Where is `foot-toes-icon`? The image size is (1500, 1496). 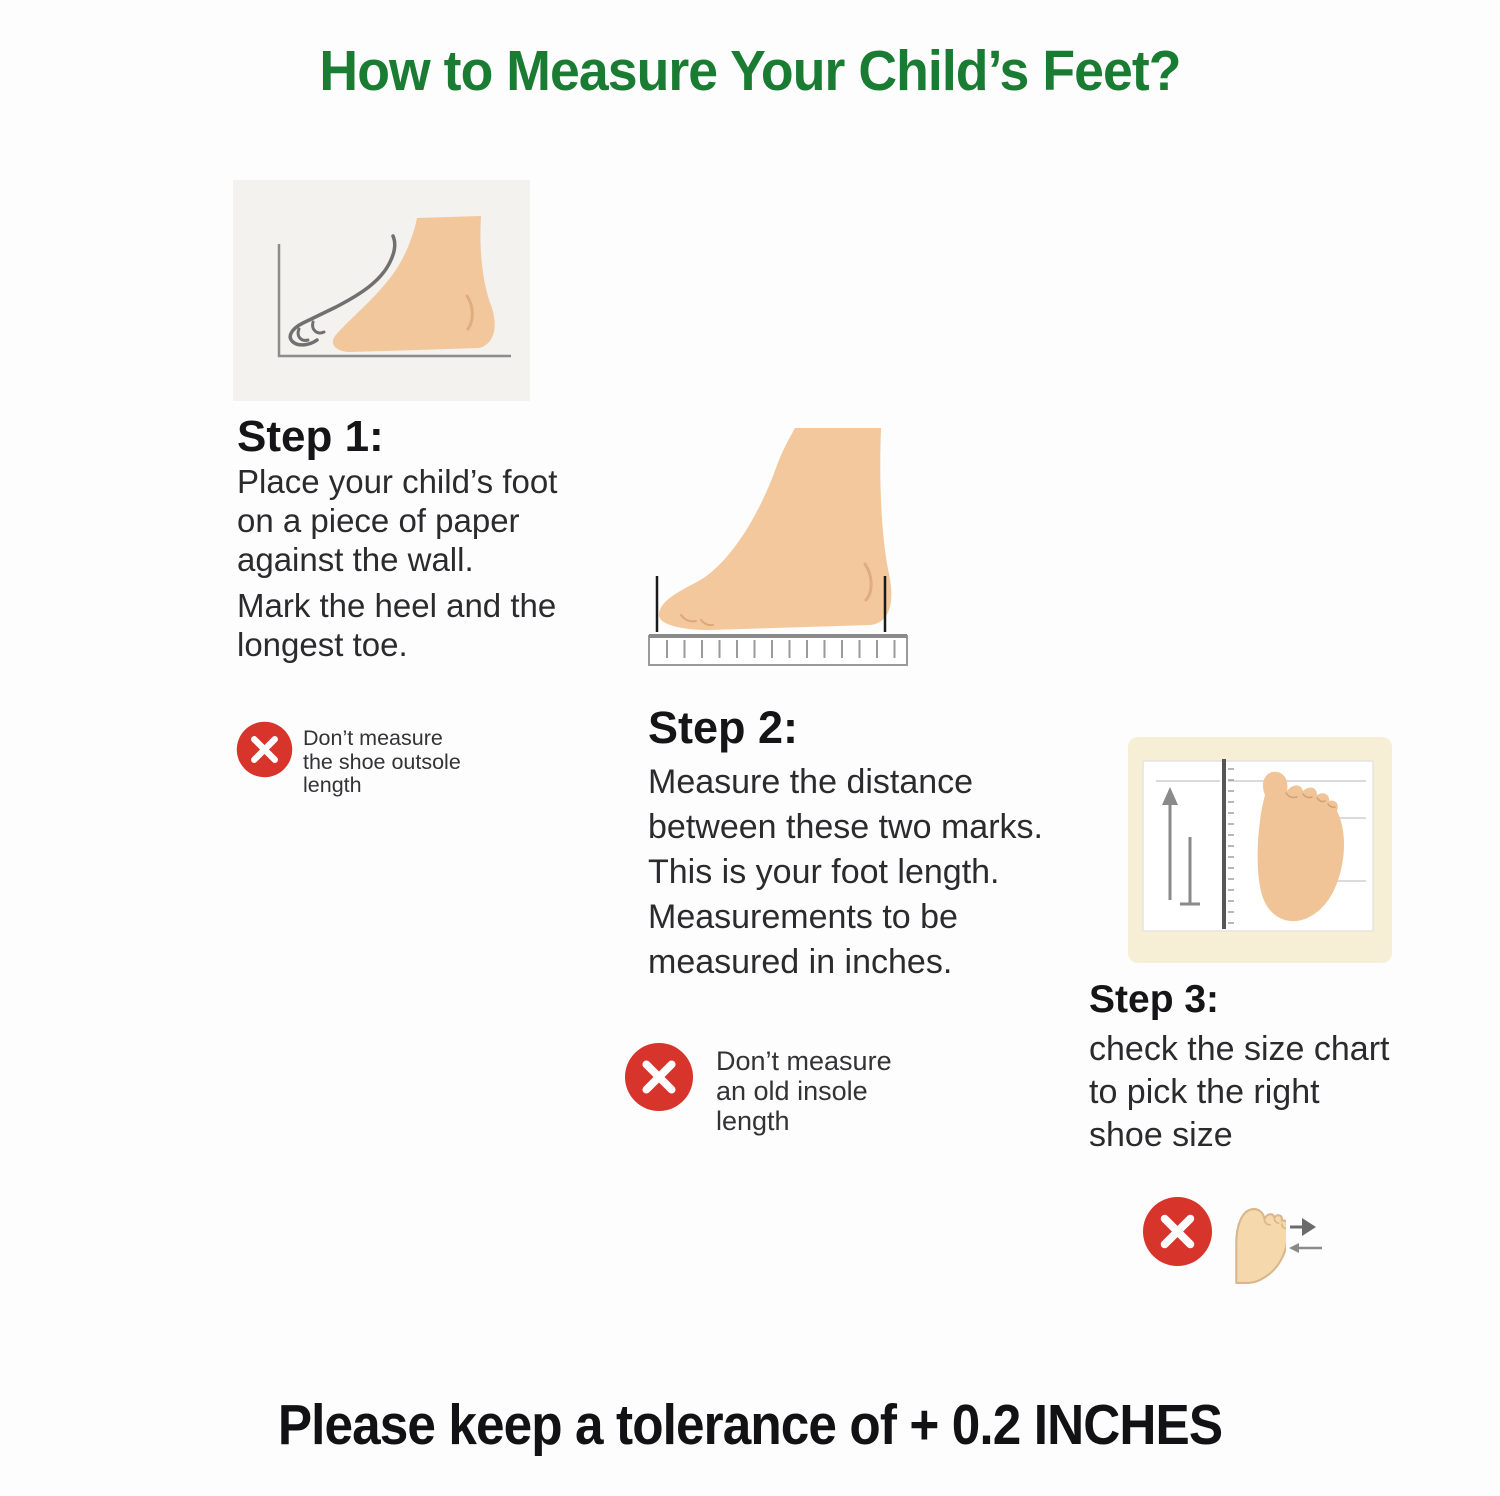
foot-toes-icon is located at coordinates (1258, 1244).